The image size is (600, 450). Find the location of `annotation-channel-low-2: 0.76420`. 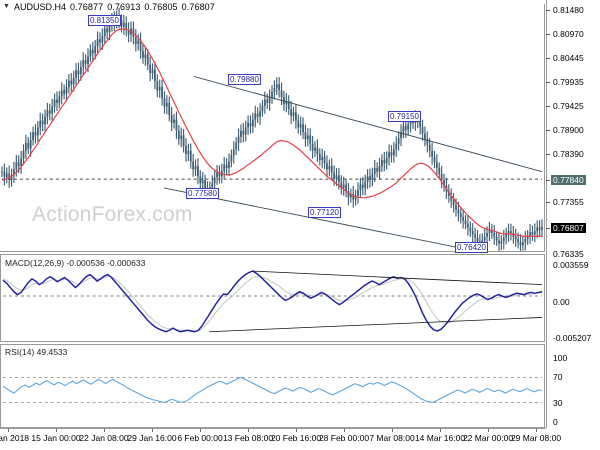

annotation-channel-low-2: 0.76420 is located at coordinates (471, 247).